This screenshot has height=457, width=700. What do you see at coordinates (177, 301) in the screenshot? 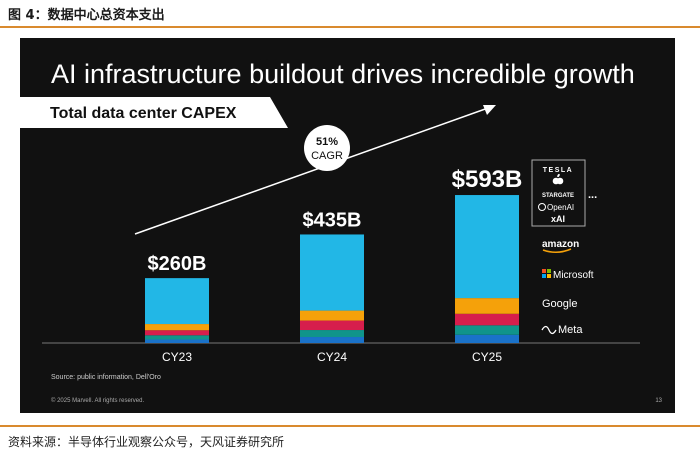
I see `bar-cy23-other` at bounding box center [177, 301].